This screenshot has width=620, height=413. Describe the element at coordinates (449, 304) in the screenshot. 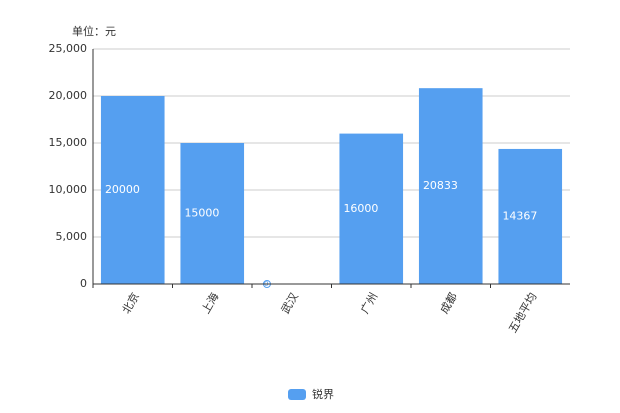

I see `x-tick-label: 成都` at that location.